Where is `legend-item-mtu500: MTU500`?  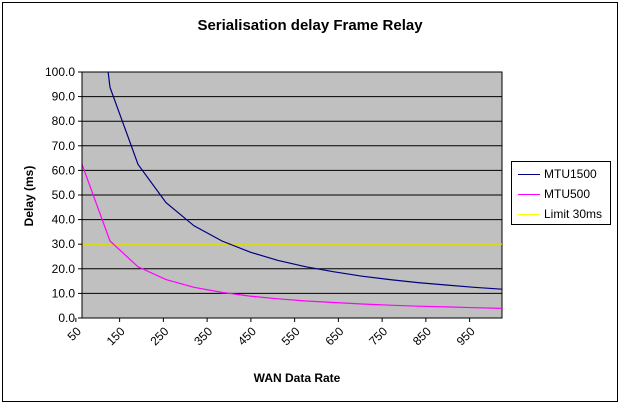 legend-item-mtu500: MTU500 is located at coordinates (561, 195).